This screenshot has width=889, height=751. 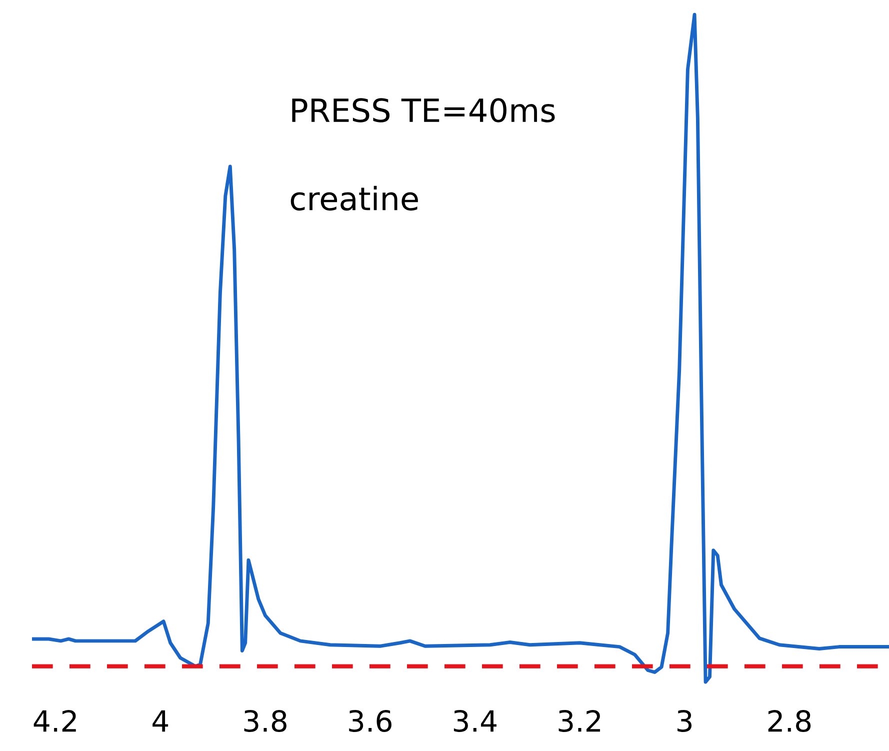 What do you see at coordinates (789, 721) in the screenshot?
I see `x-tick-label: 2.8` at bounding box center [789, 721].